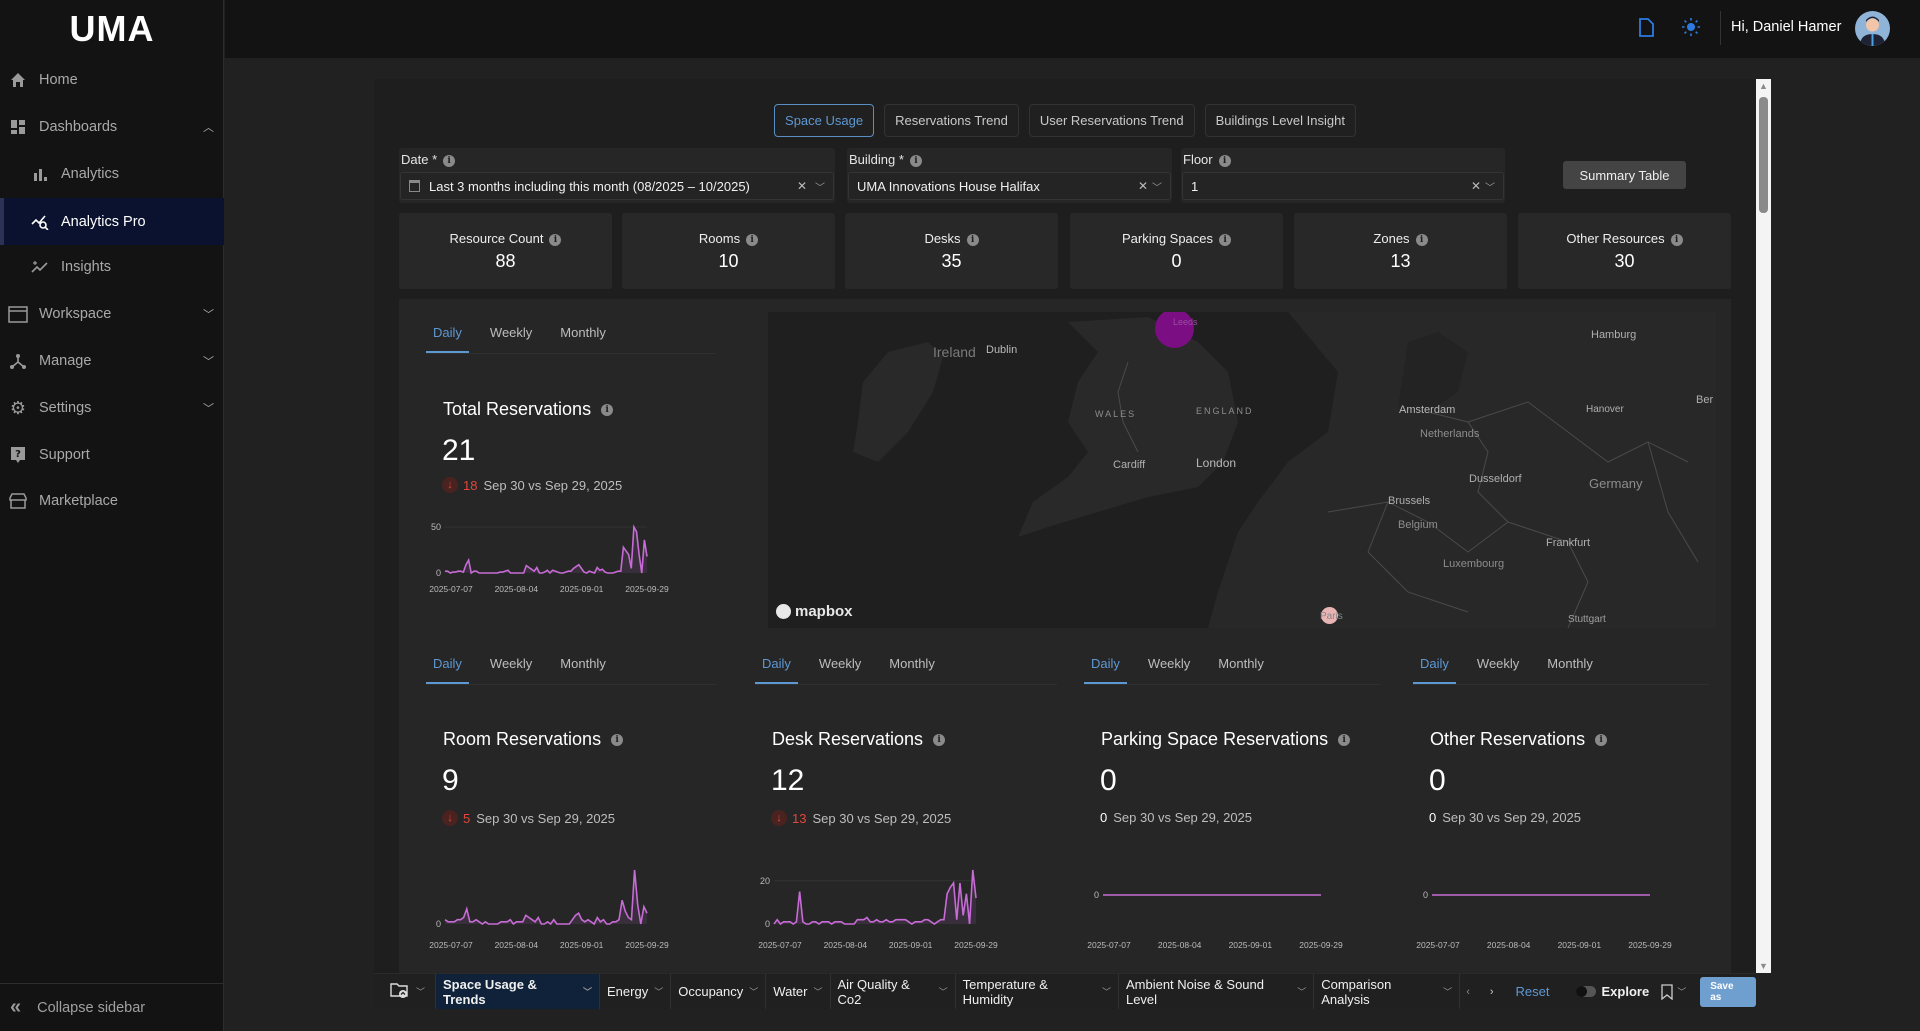 This screenshot has width=1920, height=1031. What do you see at coordinates (1763, 155) in the screenshot?
I see `scrollbar-thumb` at bounding box center [1763, 155].